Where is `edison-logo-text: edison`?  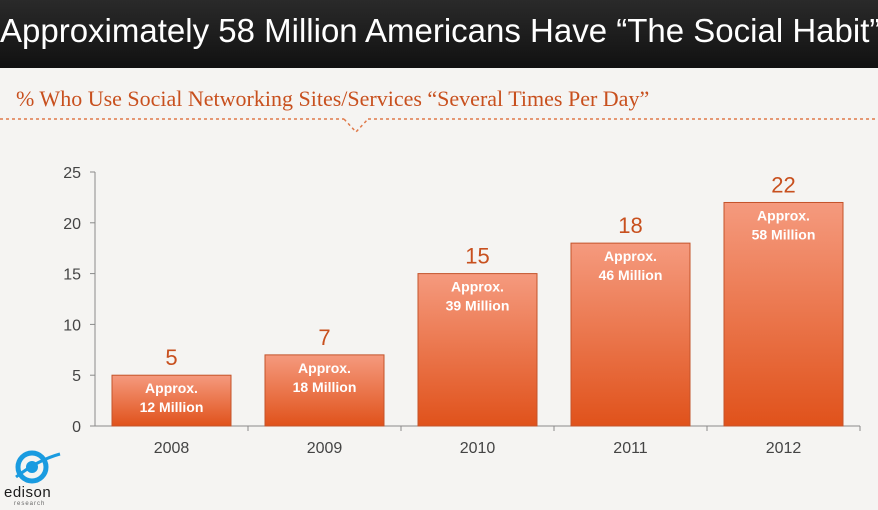 edison-logo-text: edison is located at coordinates (28, 492).